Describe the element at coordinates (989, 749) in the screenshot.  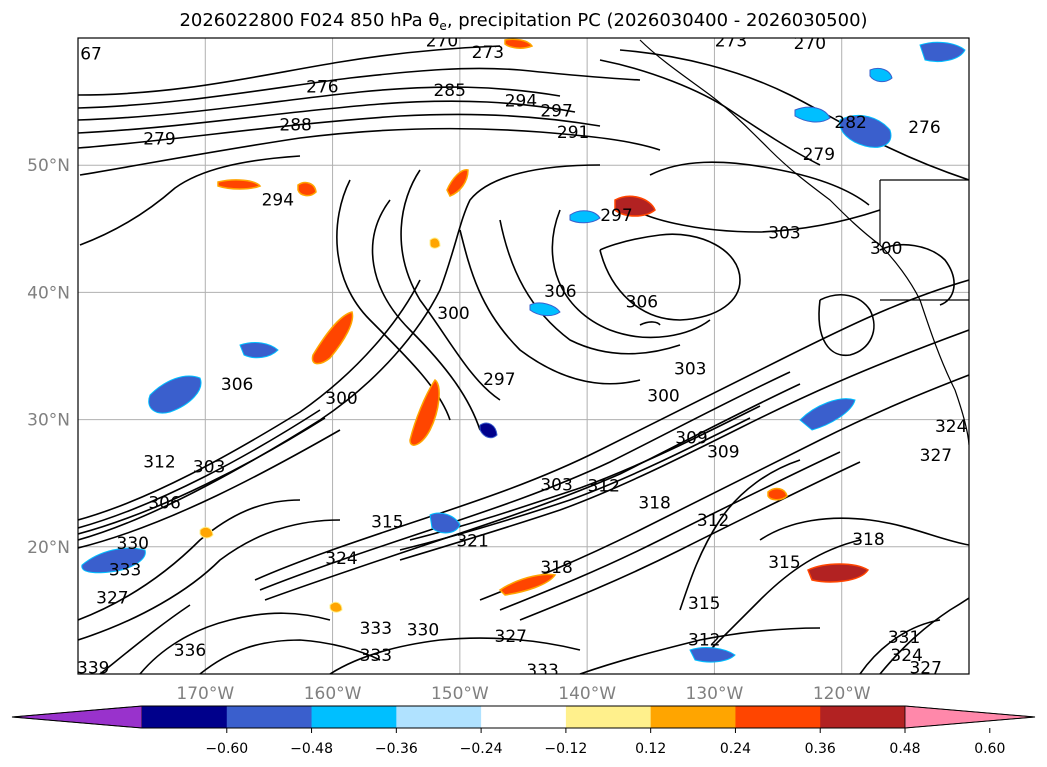
I see `colorbar-tick-label: 0.60` at that location.